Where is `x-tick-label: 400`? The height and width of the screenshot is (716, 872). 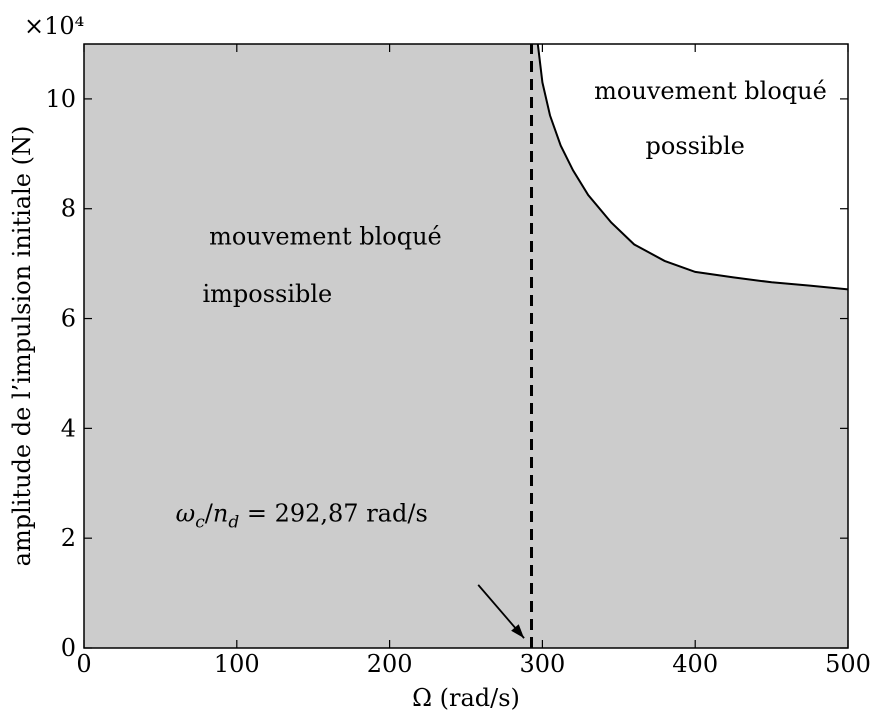
x-tick-label: 400 is located at coordinates (695, 664).